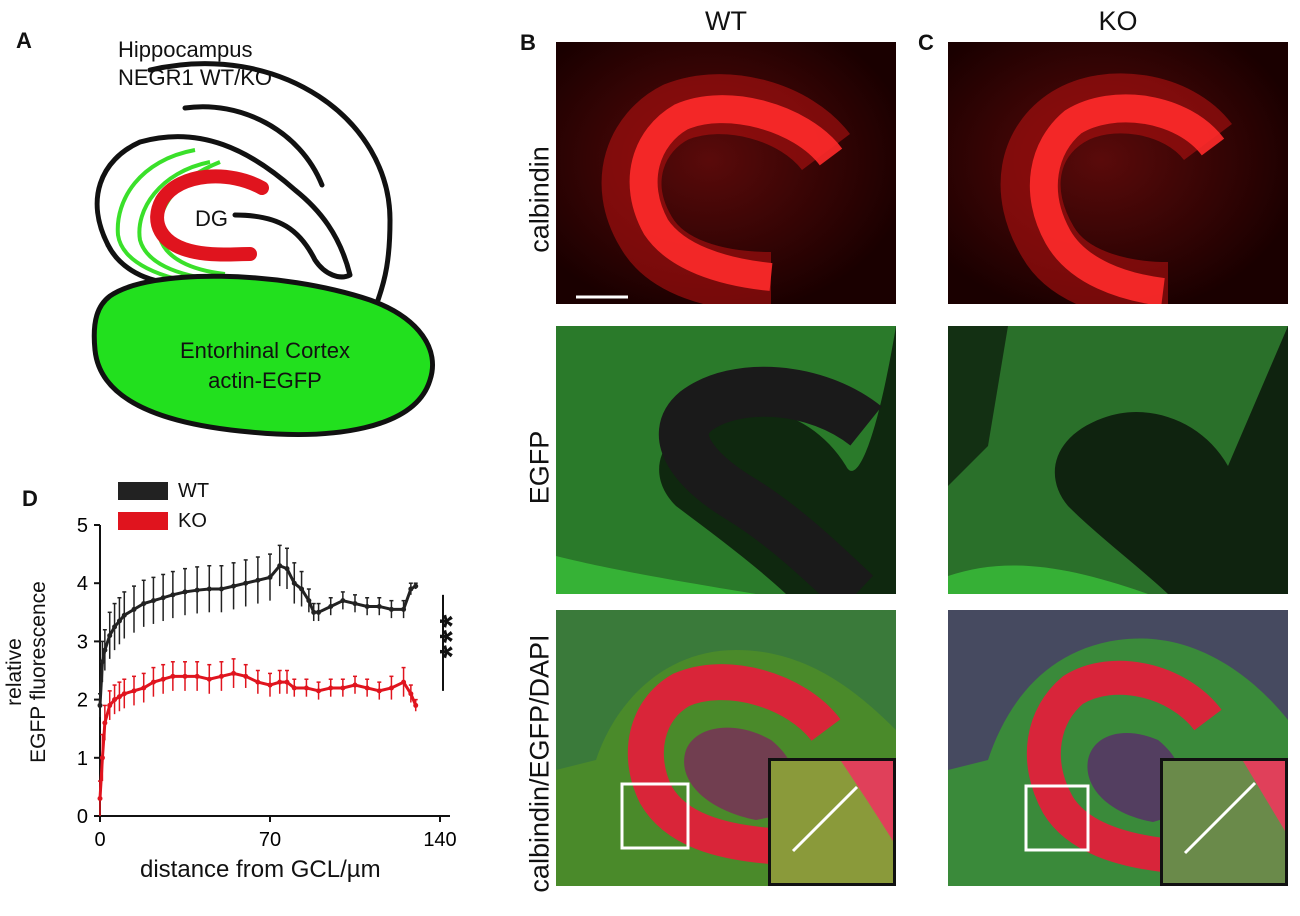  I want to click on panel-b-letter: B, so click(528, 42).